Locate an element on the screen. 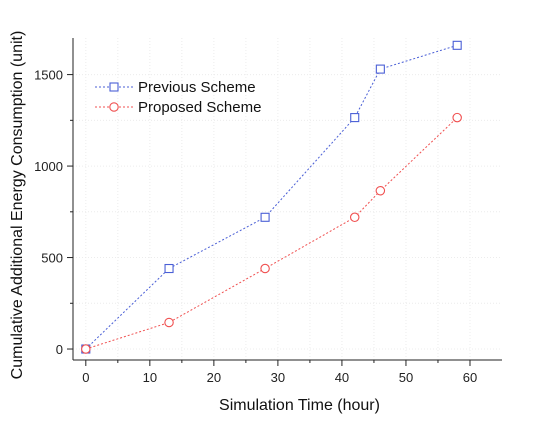  legend-item: Previous Scheme is located at coordinates (175, 87).